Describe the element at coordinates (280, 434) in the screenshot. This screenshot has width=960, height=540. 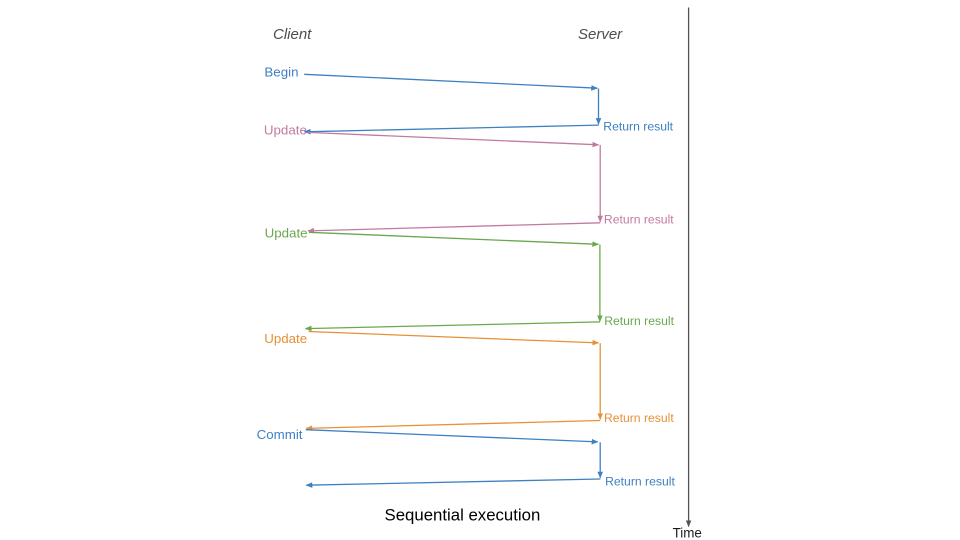
I see `svg-text: Commit` at that location.